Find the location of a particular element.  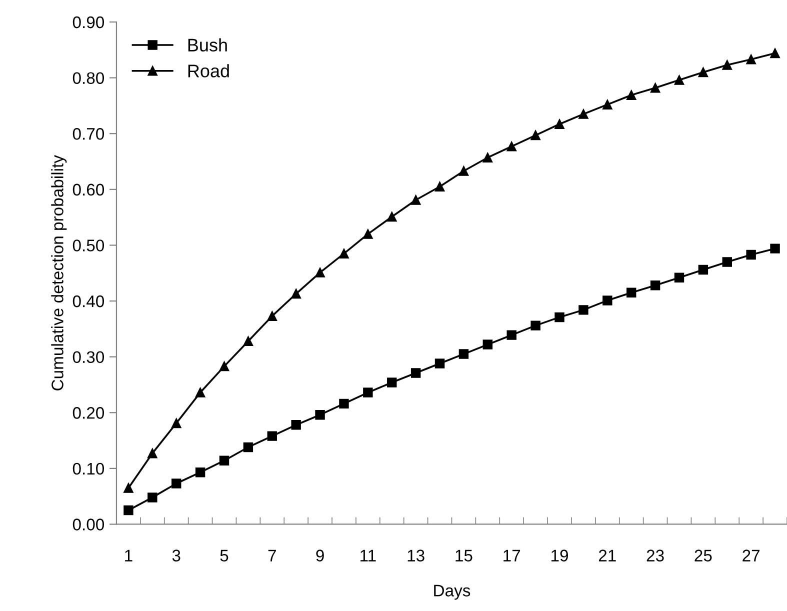

legend-label: Road is located at coordinates (208, 71).